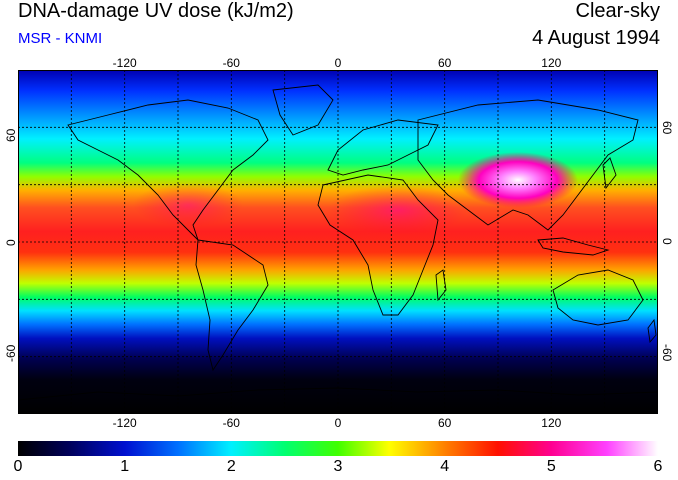 The height and width of the screenshot is (480, 678). I want to click on scale-label: 3, so click(338, 466).